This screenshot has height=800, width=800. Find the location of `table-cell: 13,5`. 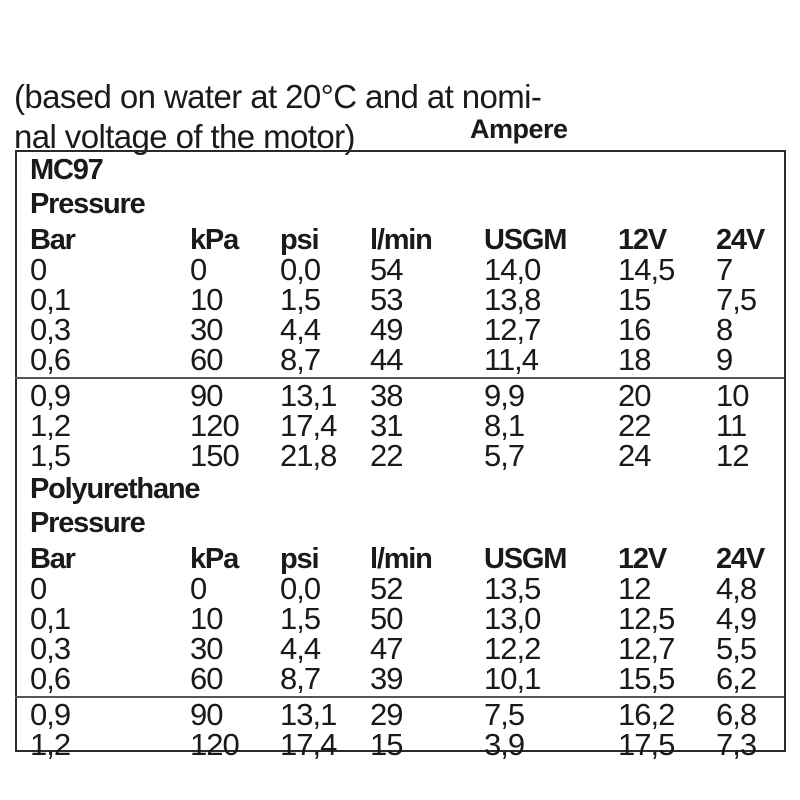

table-cell: 13,5 is located at coordinates (512, 588).